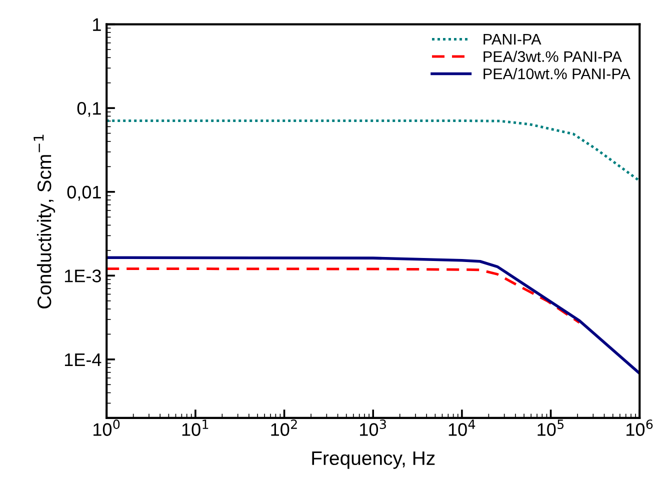  Describe the element at coordinates (97, 24) in the screenshot. I see `y-tick-label: 1` at that location.